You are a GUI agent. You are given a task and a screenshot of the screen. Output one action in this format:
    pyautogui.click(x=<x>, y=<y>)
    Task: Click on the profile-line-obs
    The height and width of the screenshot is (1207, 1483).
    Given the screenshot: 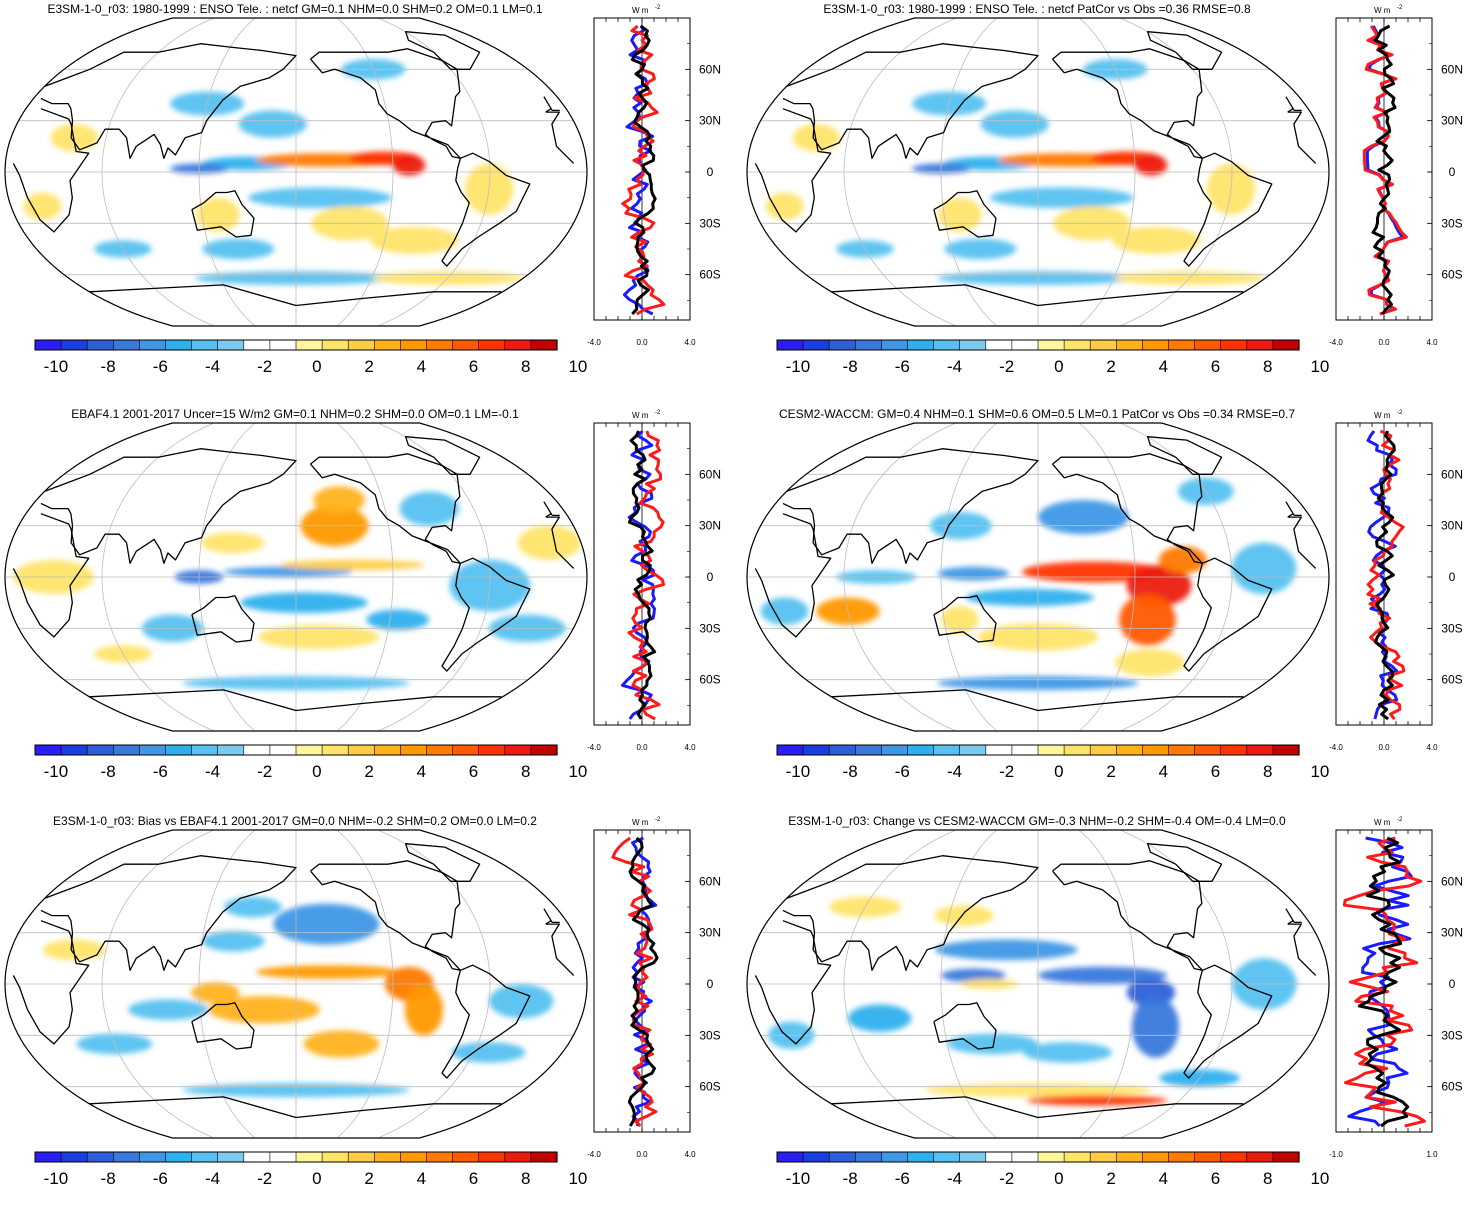 What is the action you would take?
    pyautogui.click(x=646, y=575)
    